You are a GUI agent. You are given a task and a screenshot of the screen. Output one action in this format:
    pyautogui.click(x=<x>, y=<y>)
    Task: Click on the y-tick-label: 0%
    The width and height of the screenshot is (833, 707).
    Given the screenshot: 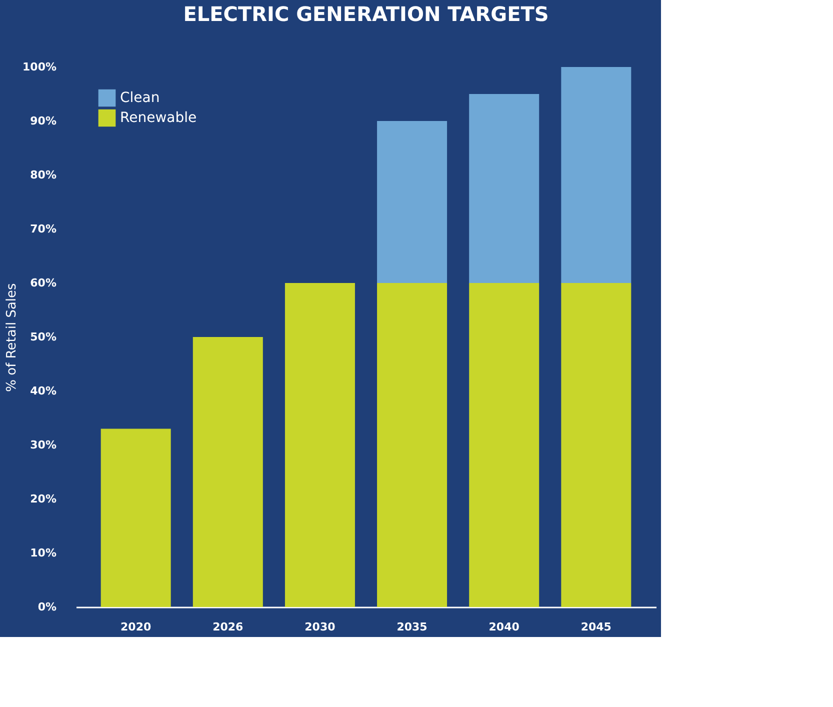 What is the action you would take?
    pyautogui.click(x=47, y=607)
    